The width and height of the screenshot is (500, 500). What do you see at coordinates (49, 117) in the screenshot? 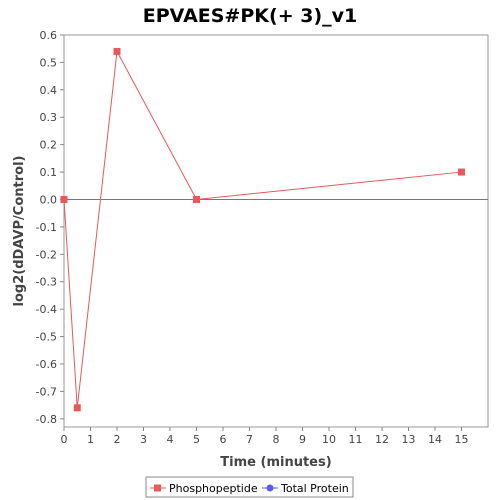
I see `y-tick-label: 0.3` at bounding box center [49, 117].